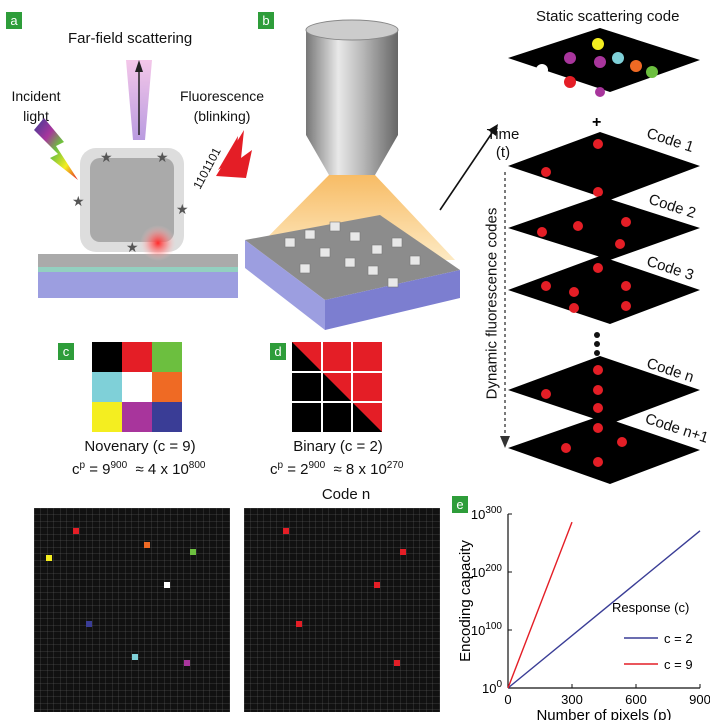  What do you see at coordinates (636, 699) in the screenshot?
I see `x-tick-label: 600` at bounding box center [636, 699].